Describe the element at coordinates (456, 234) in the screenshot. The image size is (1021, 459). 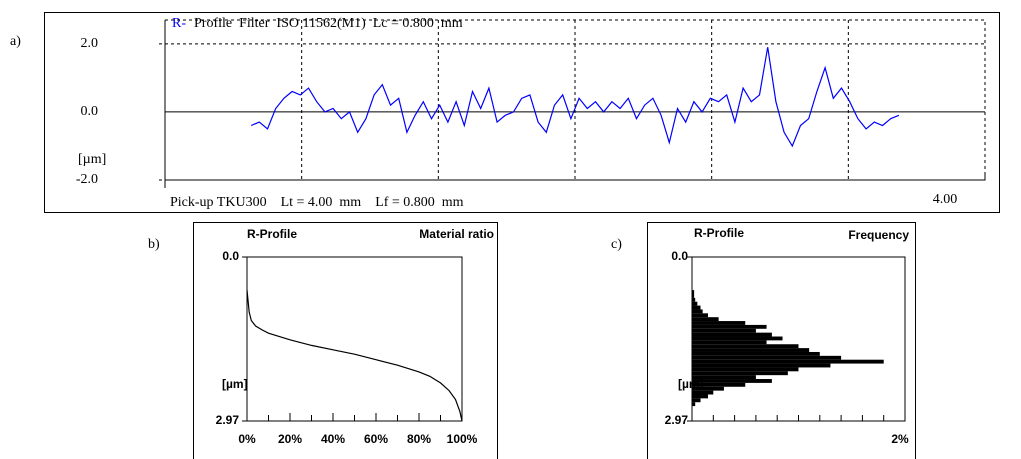
I see `chart-subtitle: Material ratio` at that location.